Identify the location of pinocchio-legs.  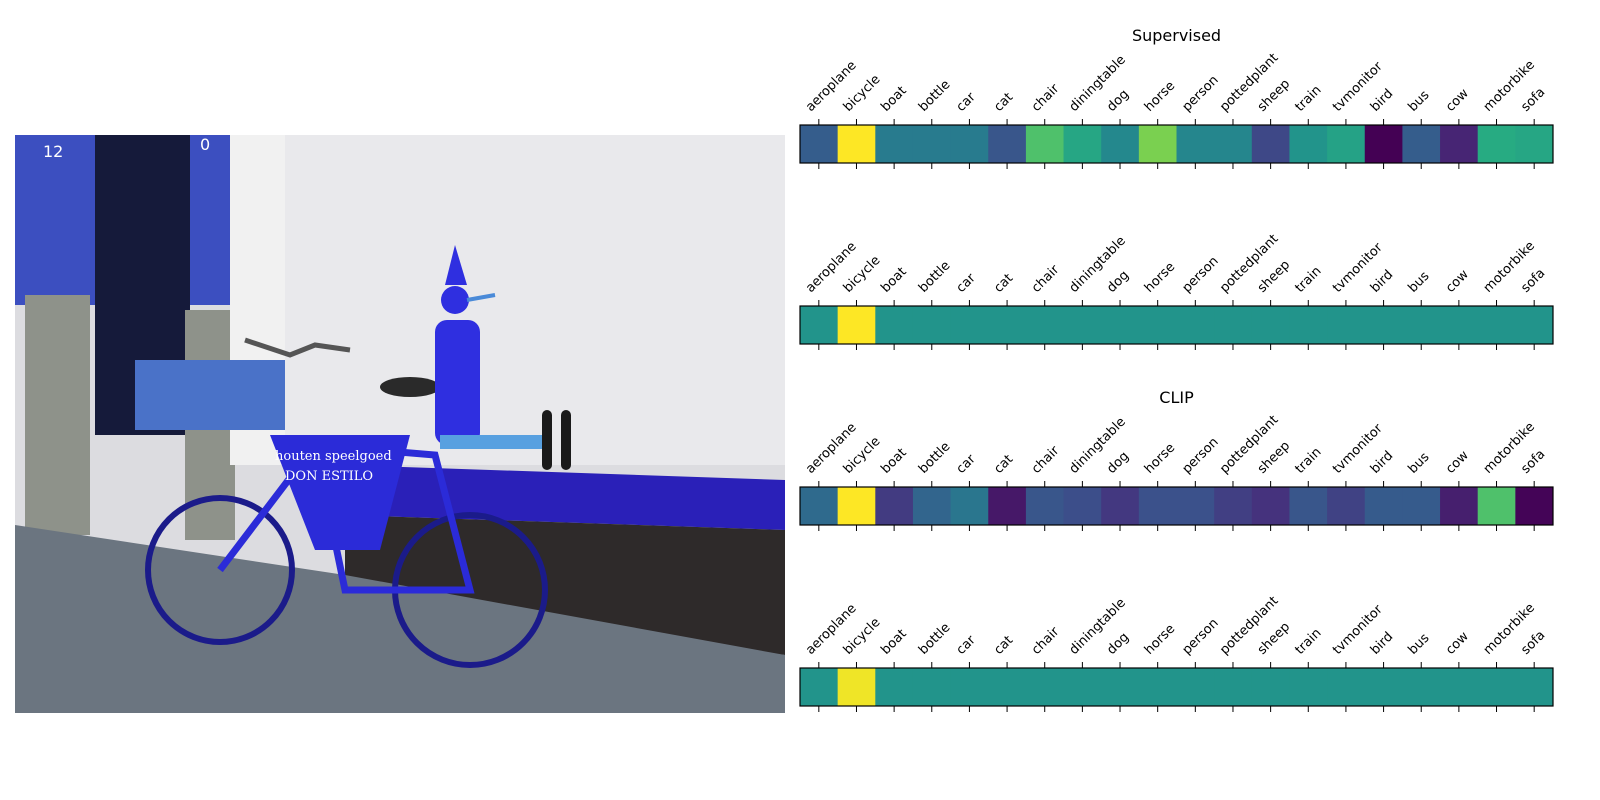
(495, 442).